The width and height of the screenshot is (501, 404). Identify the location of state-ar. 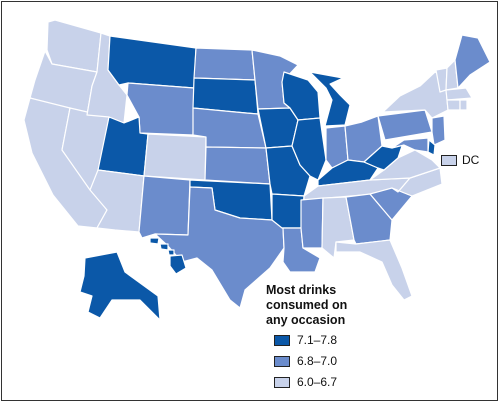
(288, 211).